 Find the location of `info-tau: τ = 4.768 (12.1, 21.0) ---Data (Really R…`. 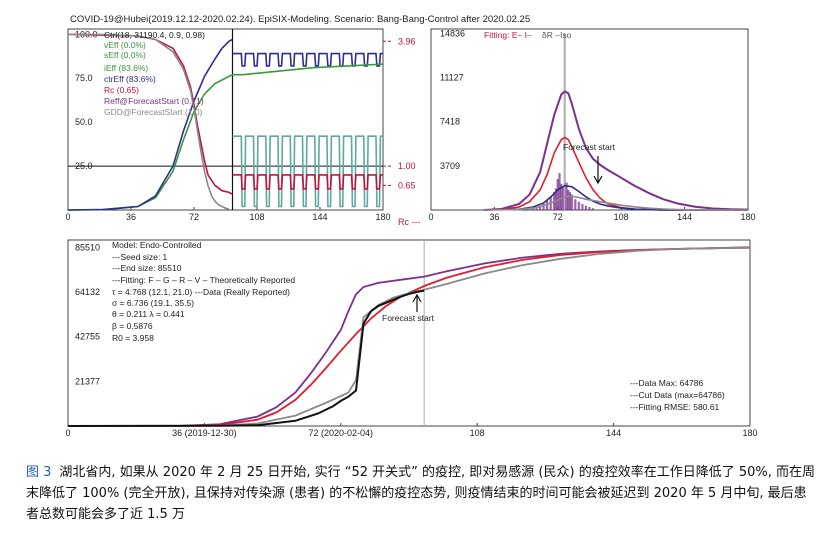

info-tau: τ = 4.768 (12.1, 21.0) ---Data (Really R… is located at coordinates (201, 292).